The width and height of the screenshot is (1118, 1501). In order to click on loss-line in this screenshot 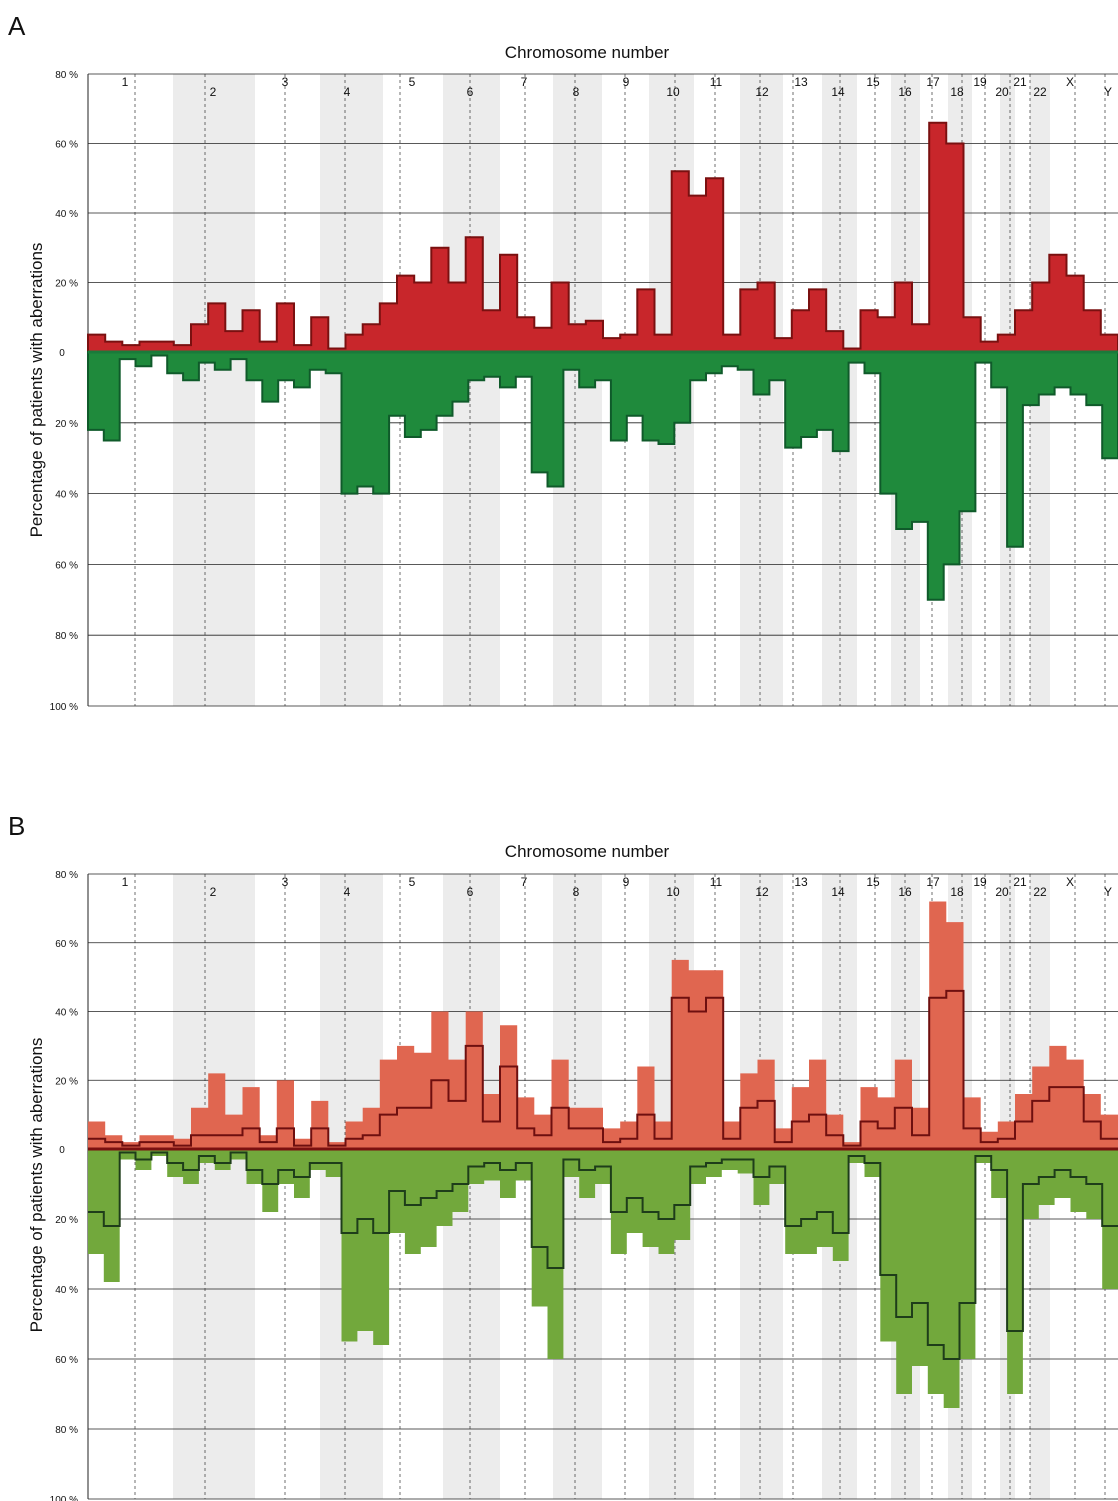, I will do `click(603, 1255)`.